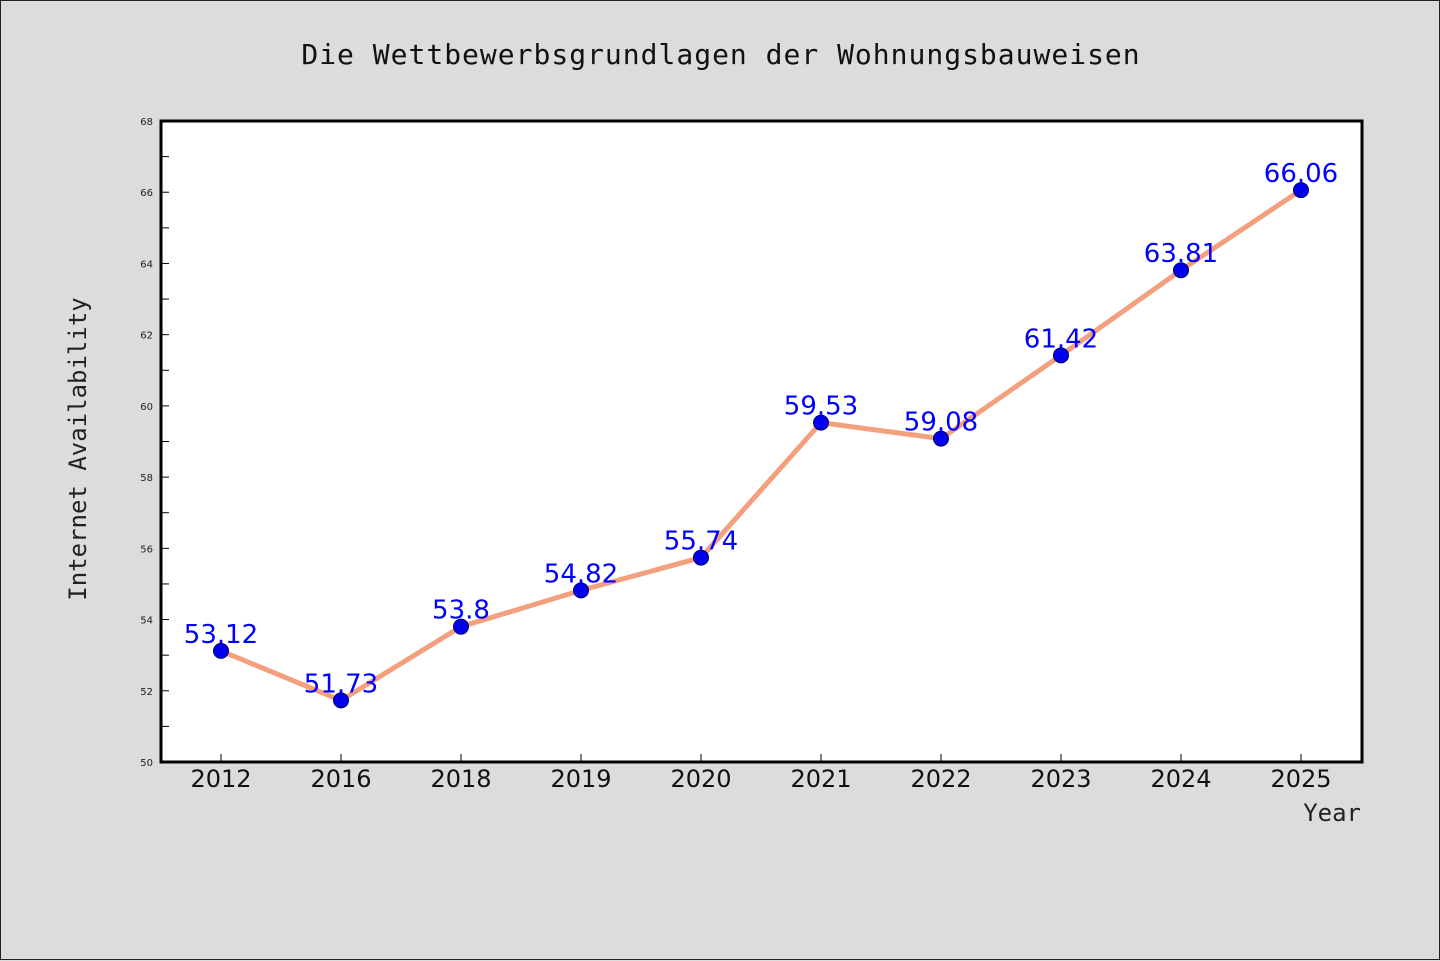  What do you see at coordinates (146, 763) in the screenshot?
I see `y-tick-label: 50` at bounding box center [146, 763].